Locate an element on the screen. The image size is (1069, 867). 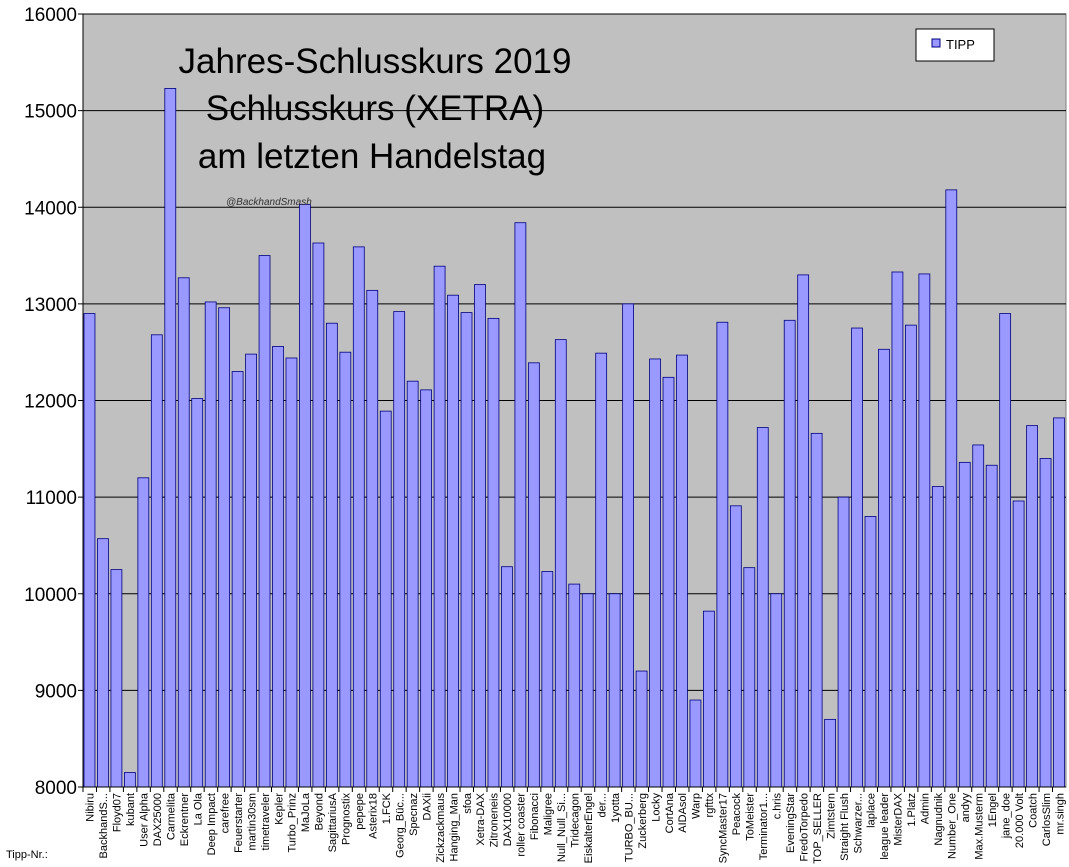
x-tick-label: league leader is located at coordinates (885, 826).